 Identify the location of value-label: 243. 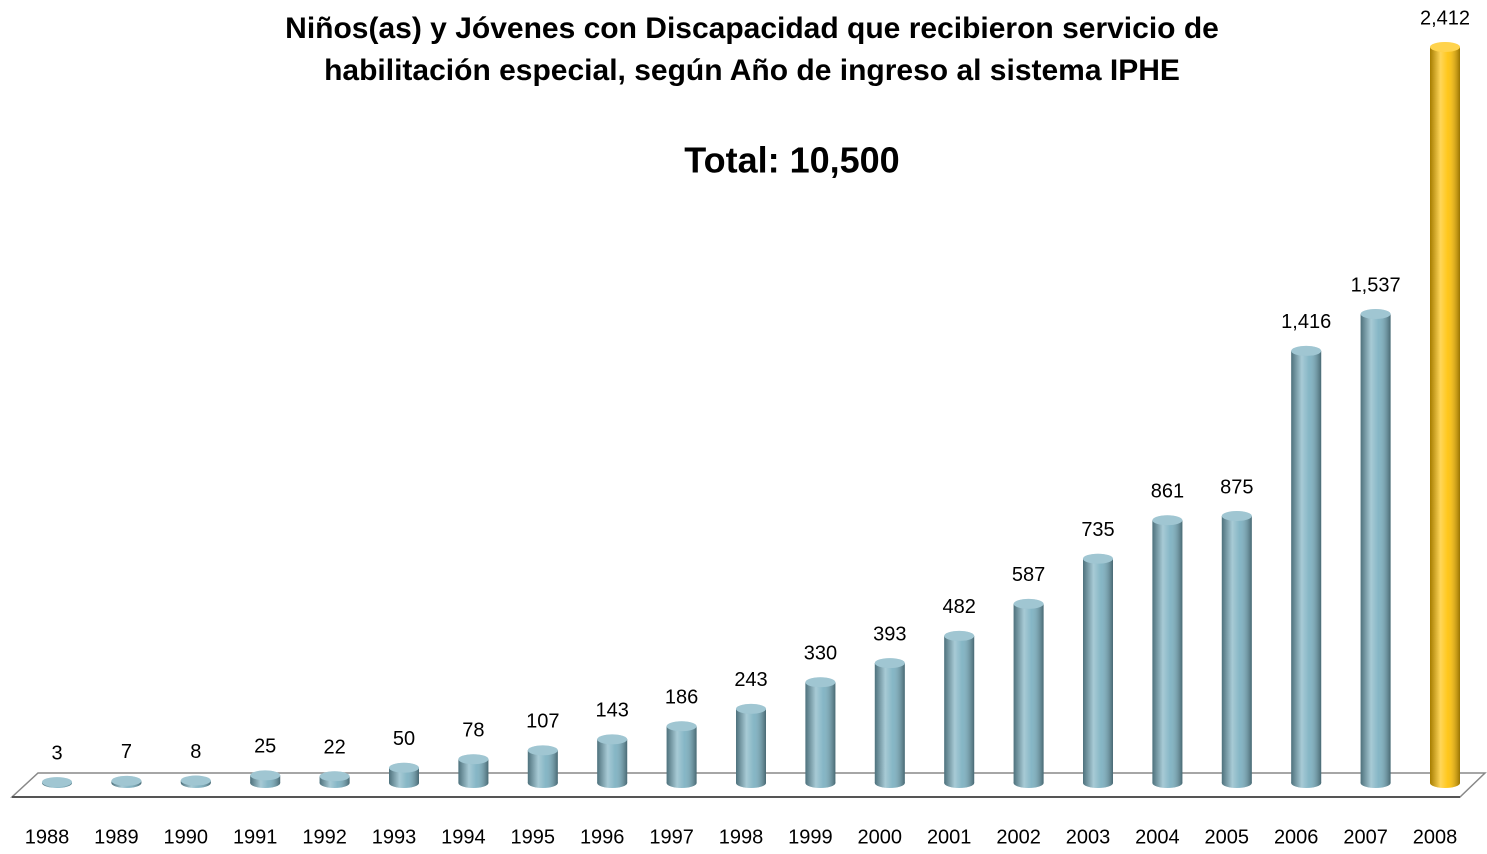
(750, 680).